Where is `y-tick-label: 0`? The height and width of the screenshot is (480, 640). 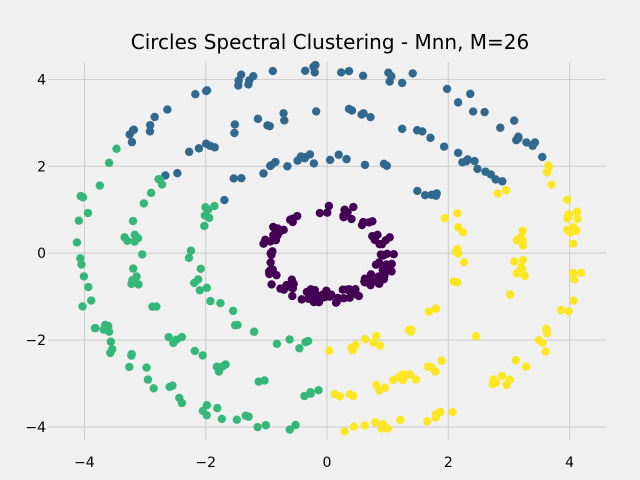
y-tick-label: 0 is located at coordinates (41, 254).